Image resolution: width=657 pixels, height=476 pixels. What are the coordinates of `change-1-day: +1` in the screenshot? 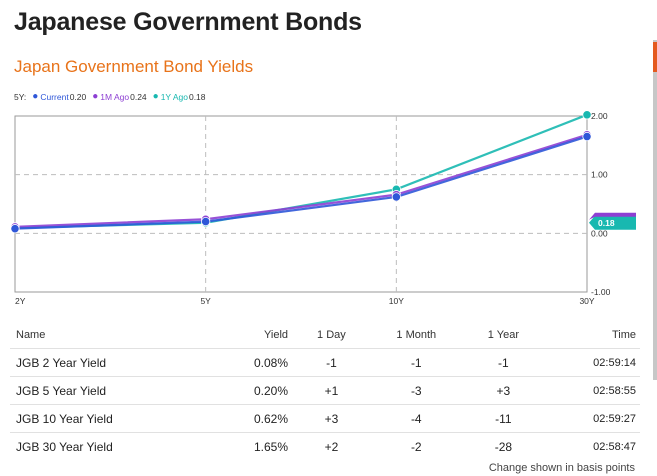 It's located at (331, 390).